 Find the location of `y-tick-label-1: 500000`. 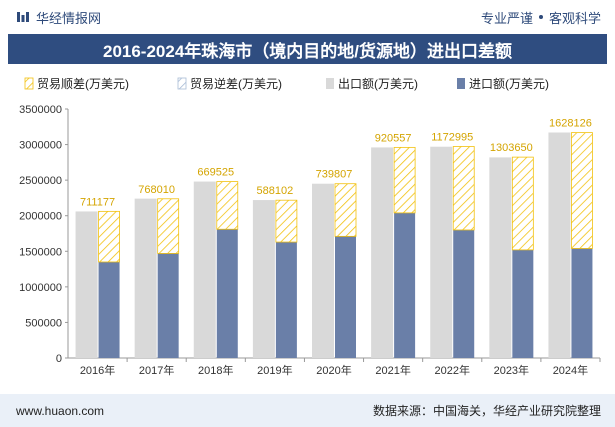

y-tick-label-1: 500000 is located at coordinates (43, 323).